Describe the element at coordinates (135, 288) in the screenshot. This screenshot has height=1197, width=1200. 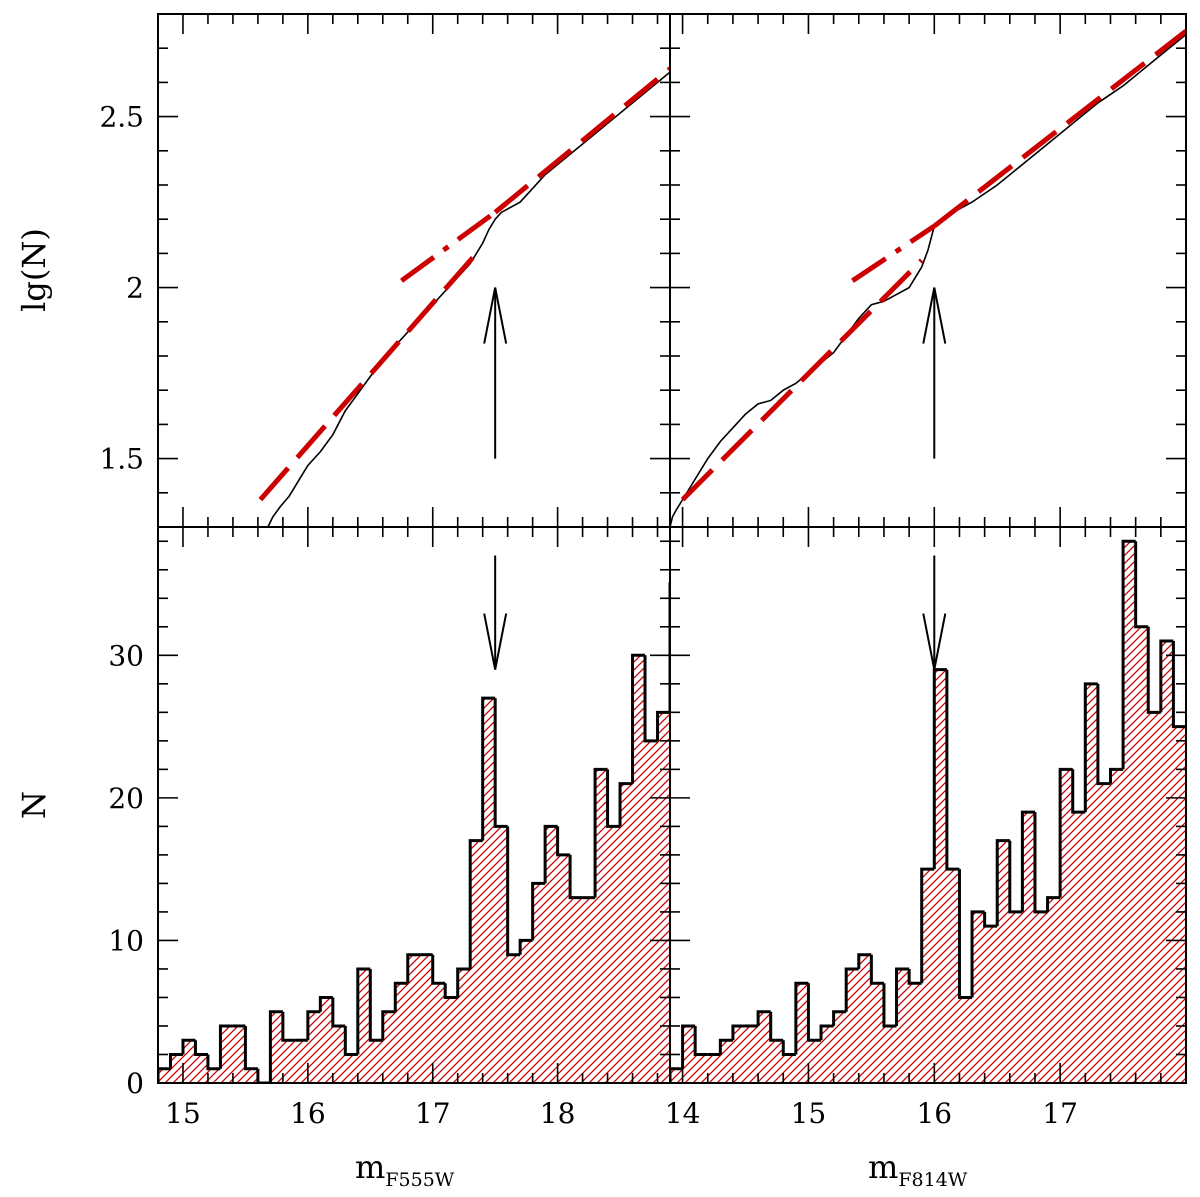
I see `y-tick-label: 2` at that location.